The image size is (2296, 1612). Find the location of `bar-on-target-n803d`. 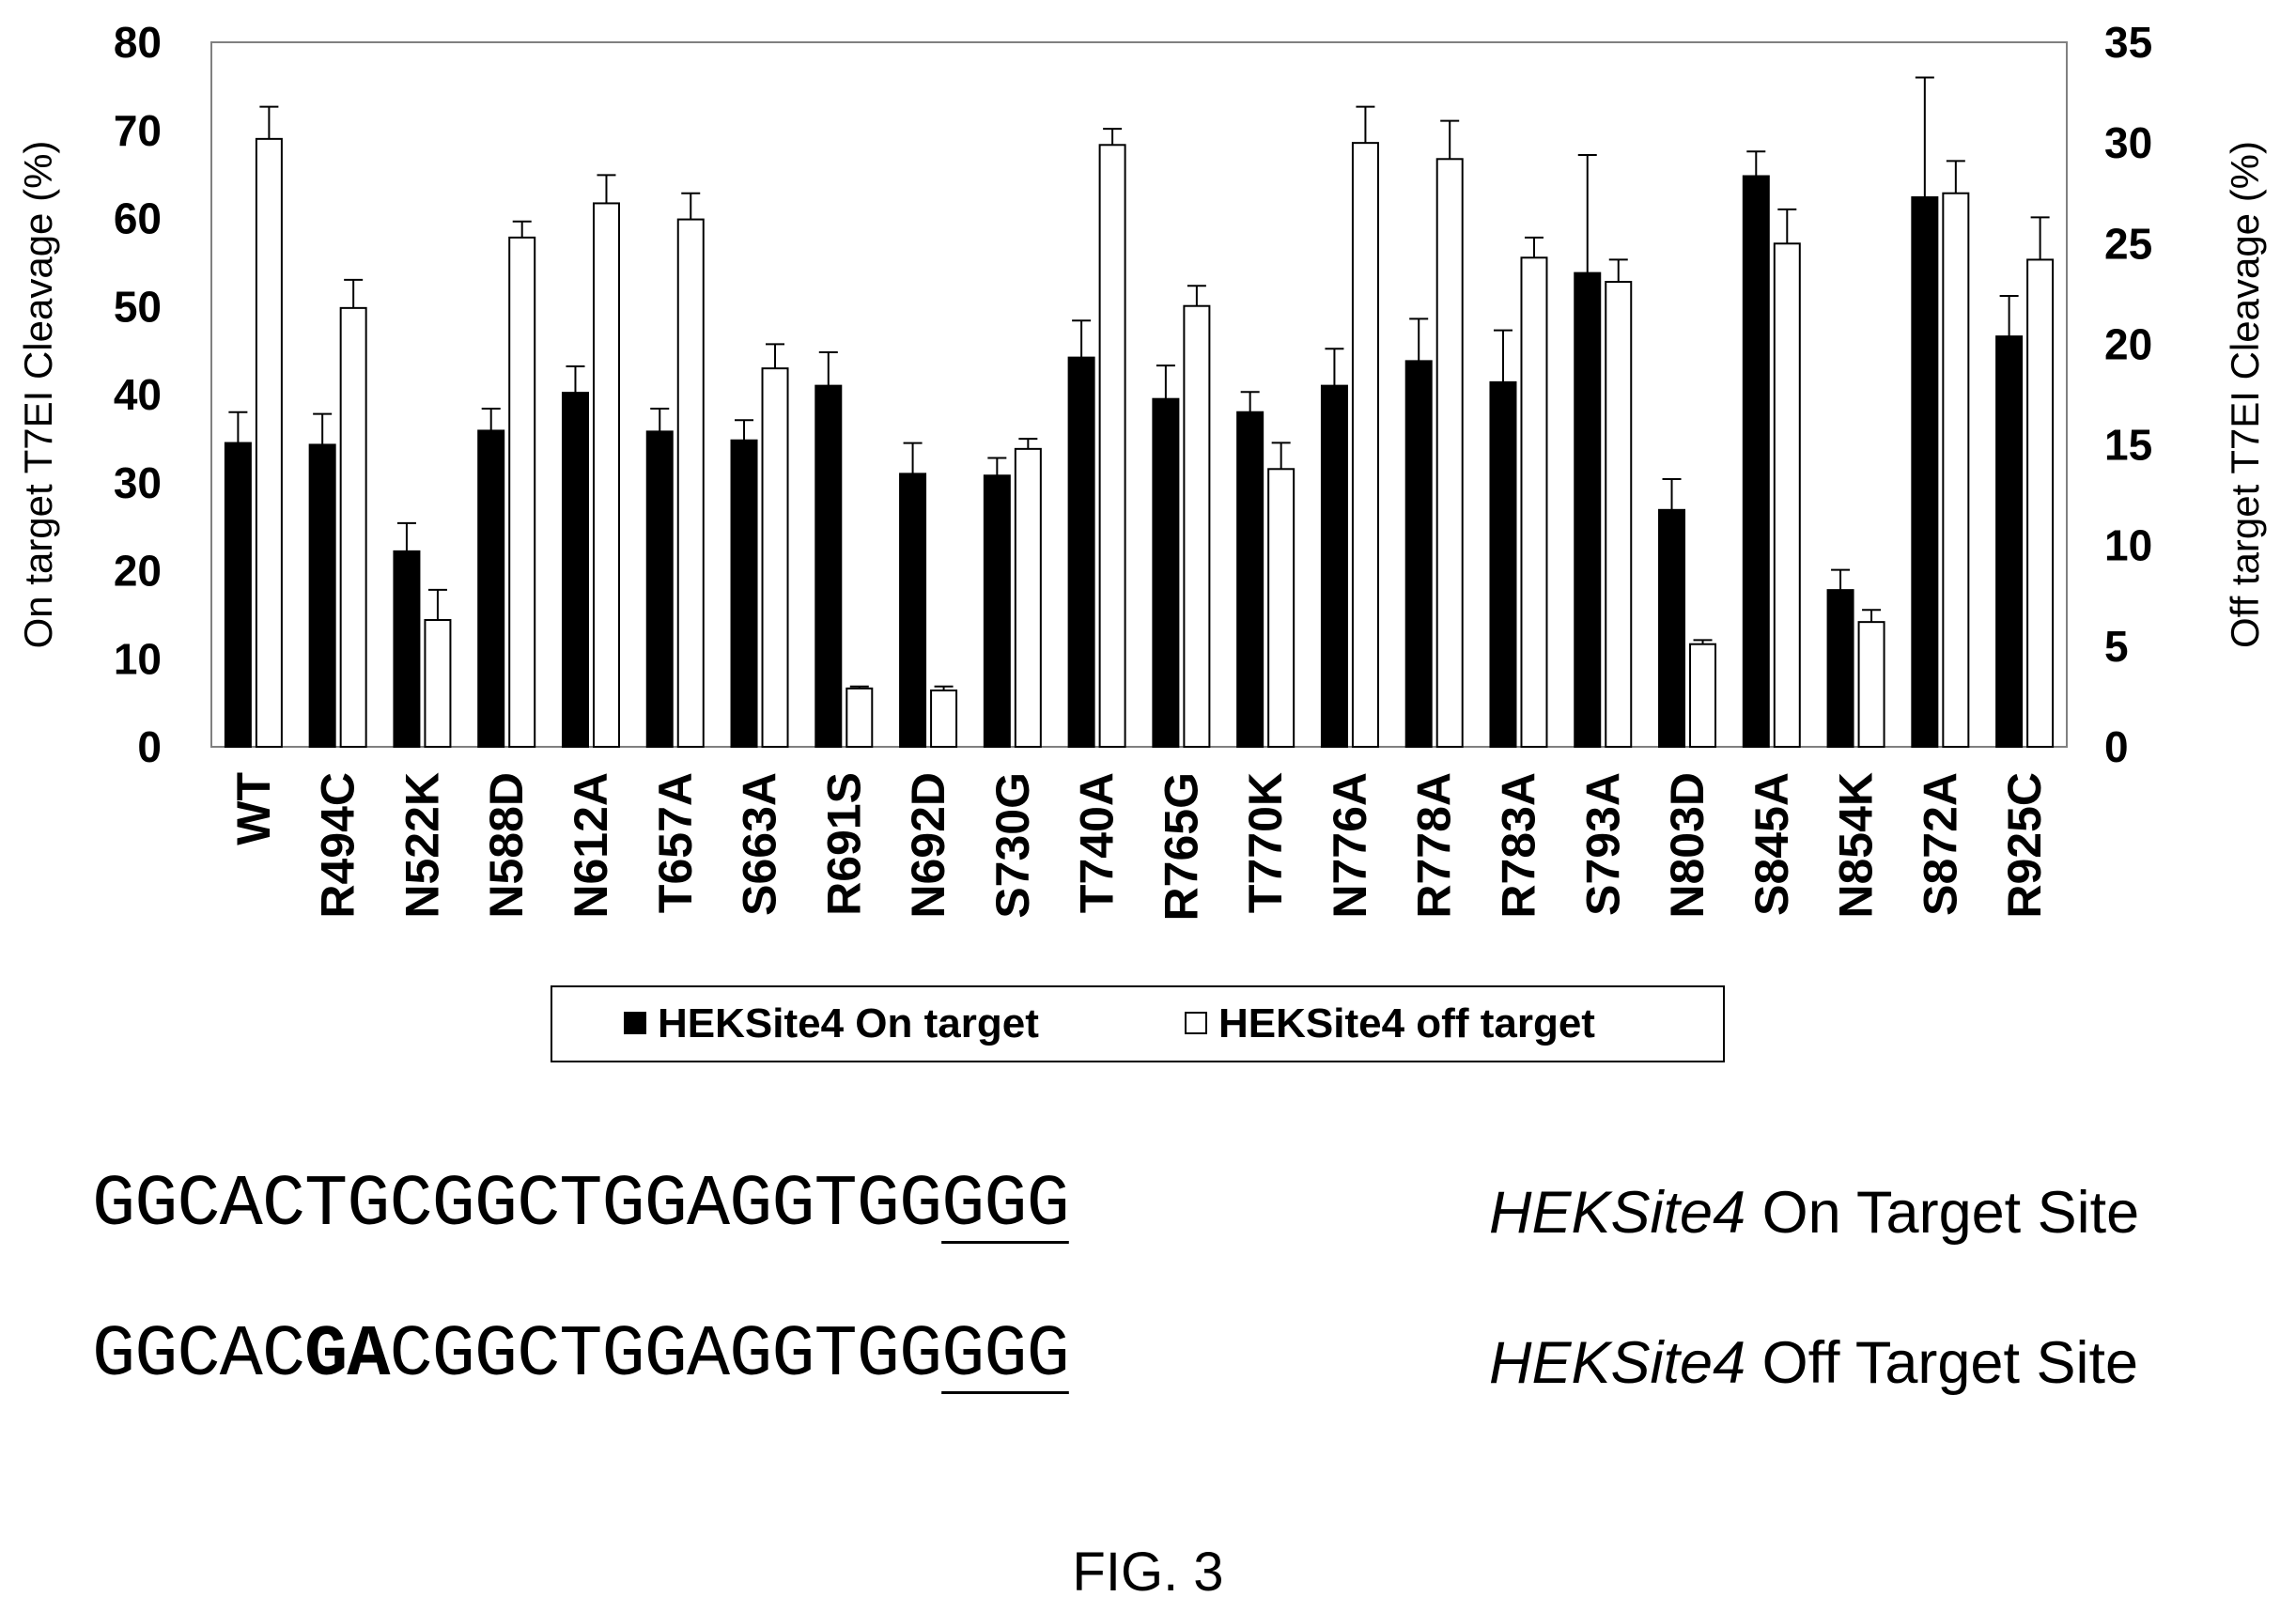

bar-on-target-n803d is located at coordinates (1672, 628).